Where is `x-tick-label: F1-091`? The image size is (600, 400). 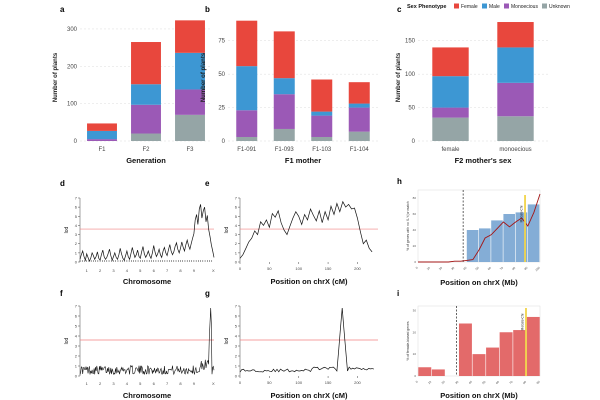 x-tick-label: F1-091 is located at coordinates (247, 150).